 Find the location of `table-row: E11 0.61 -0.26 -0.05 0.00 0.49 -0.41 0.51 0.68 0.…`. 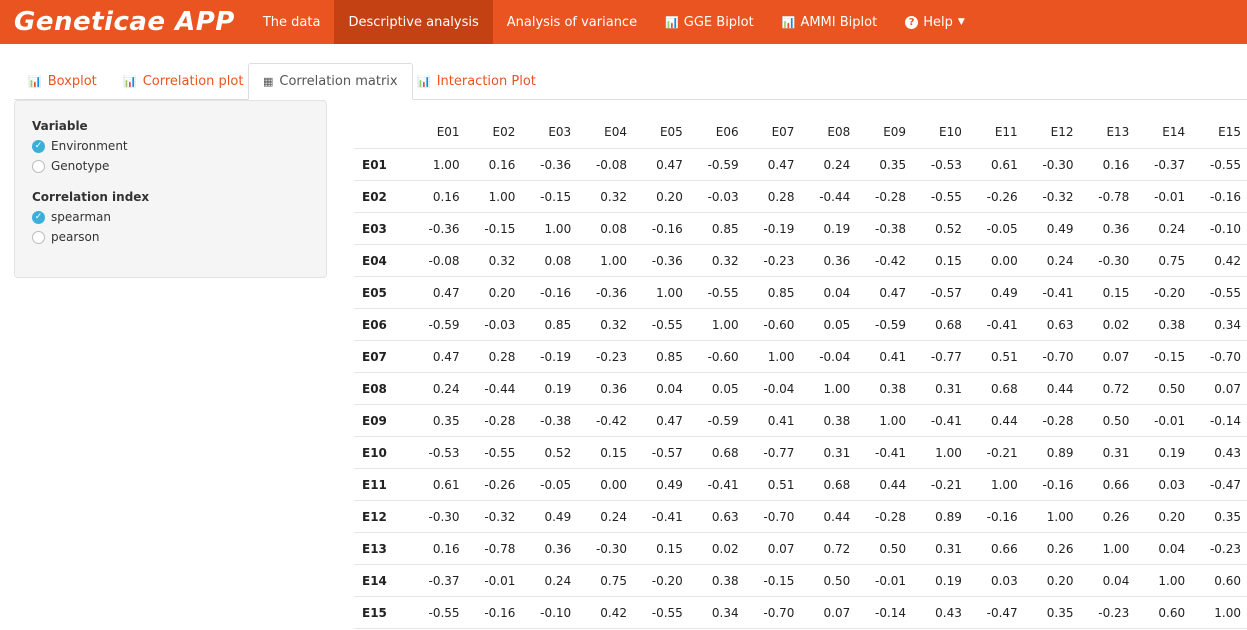

table-row: E11 0.61 -0.26 -0.05 0.00 0.49 -0.41 0.51 0.68 0.… is located at coordinates (800, 484).